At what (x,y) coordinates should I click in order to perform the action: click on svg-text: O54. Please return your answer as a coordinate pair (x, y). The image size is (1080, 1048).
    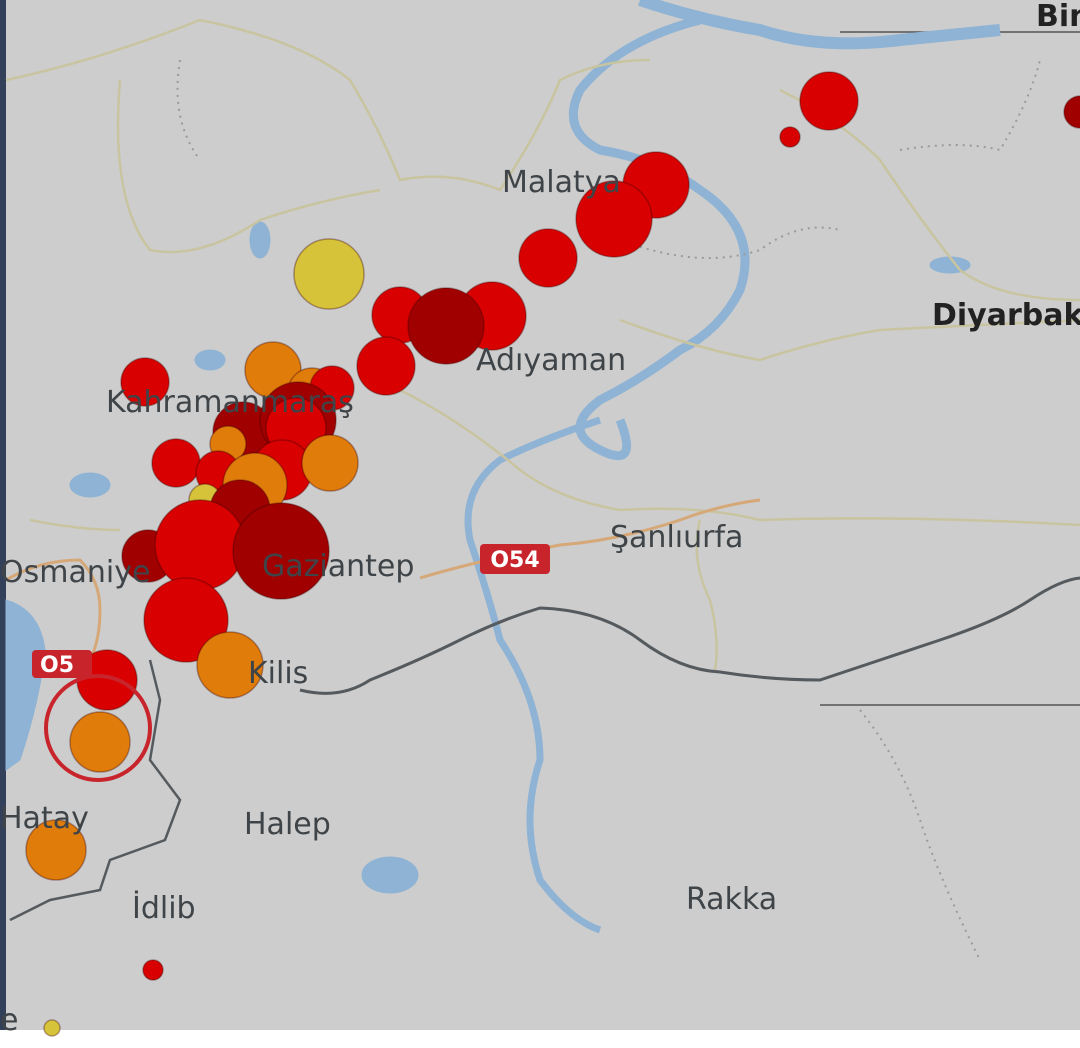
    Looking at the image, I should click on (514, 560).